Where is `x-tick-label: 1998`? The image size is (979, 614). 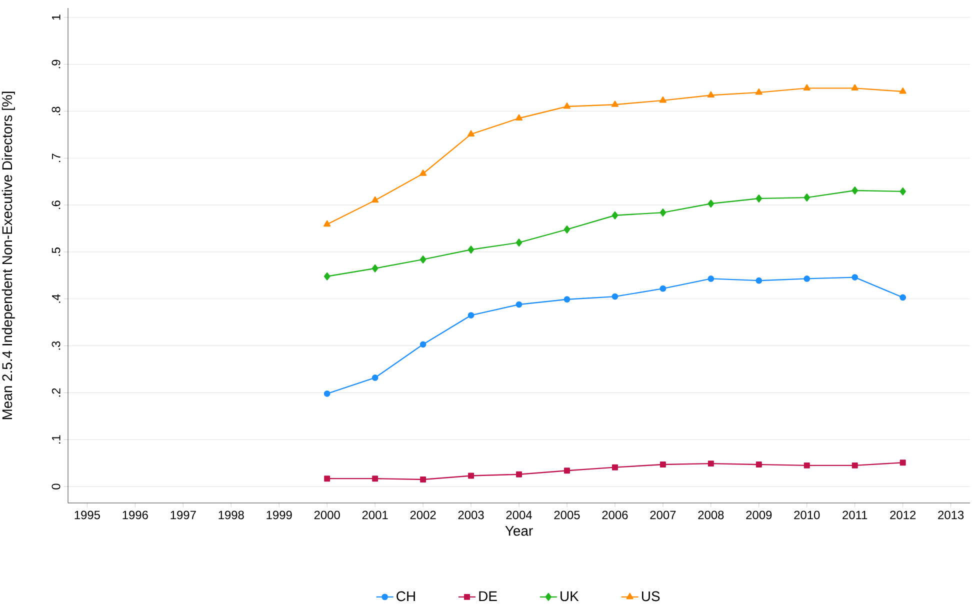 x-tick-label: 1998 is located at coordinates (231, 515).